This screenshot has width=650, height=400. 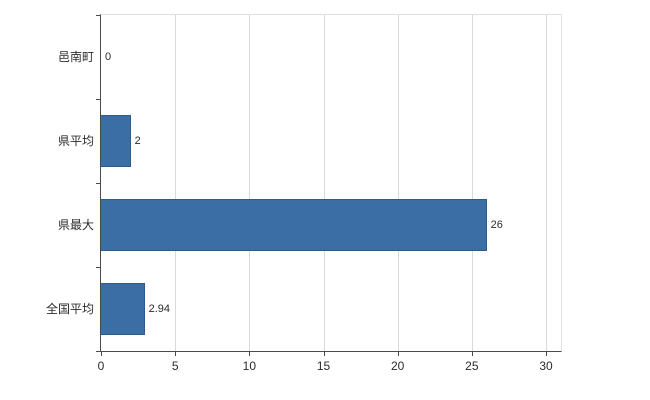 I want to click on bar-全国平均, so click(x=123, y=309).